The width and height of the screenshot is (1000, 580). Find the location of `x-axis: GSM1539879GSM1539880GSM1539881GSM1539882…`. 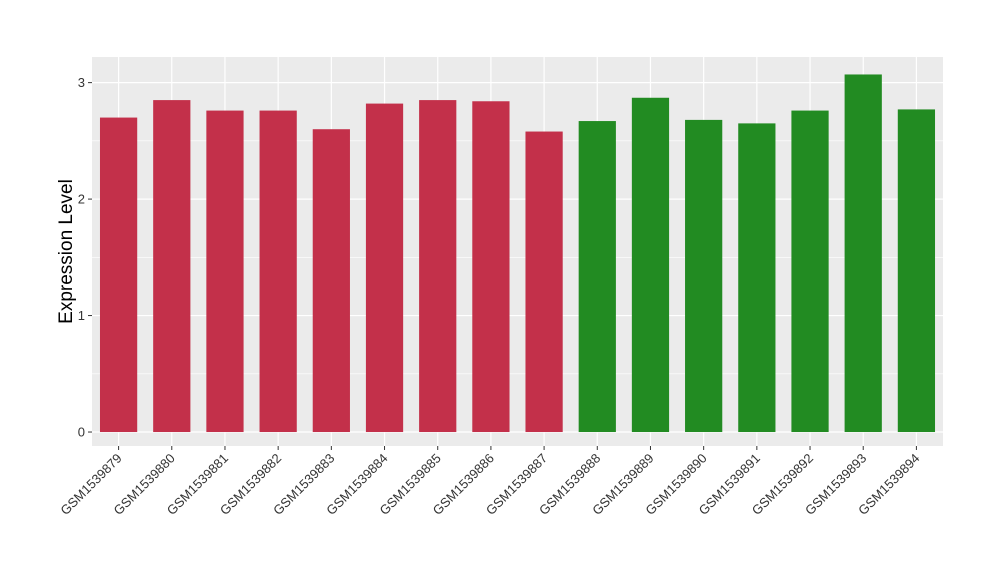

x-axis: GSM1539879GSM1539880GSM1539881GSM1539882… is located at coordinates (490, 482).